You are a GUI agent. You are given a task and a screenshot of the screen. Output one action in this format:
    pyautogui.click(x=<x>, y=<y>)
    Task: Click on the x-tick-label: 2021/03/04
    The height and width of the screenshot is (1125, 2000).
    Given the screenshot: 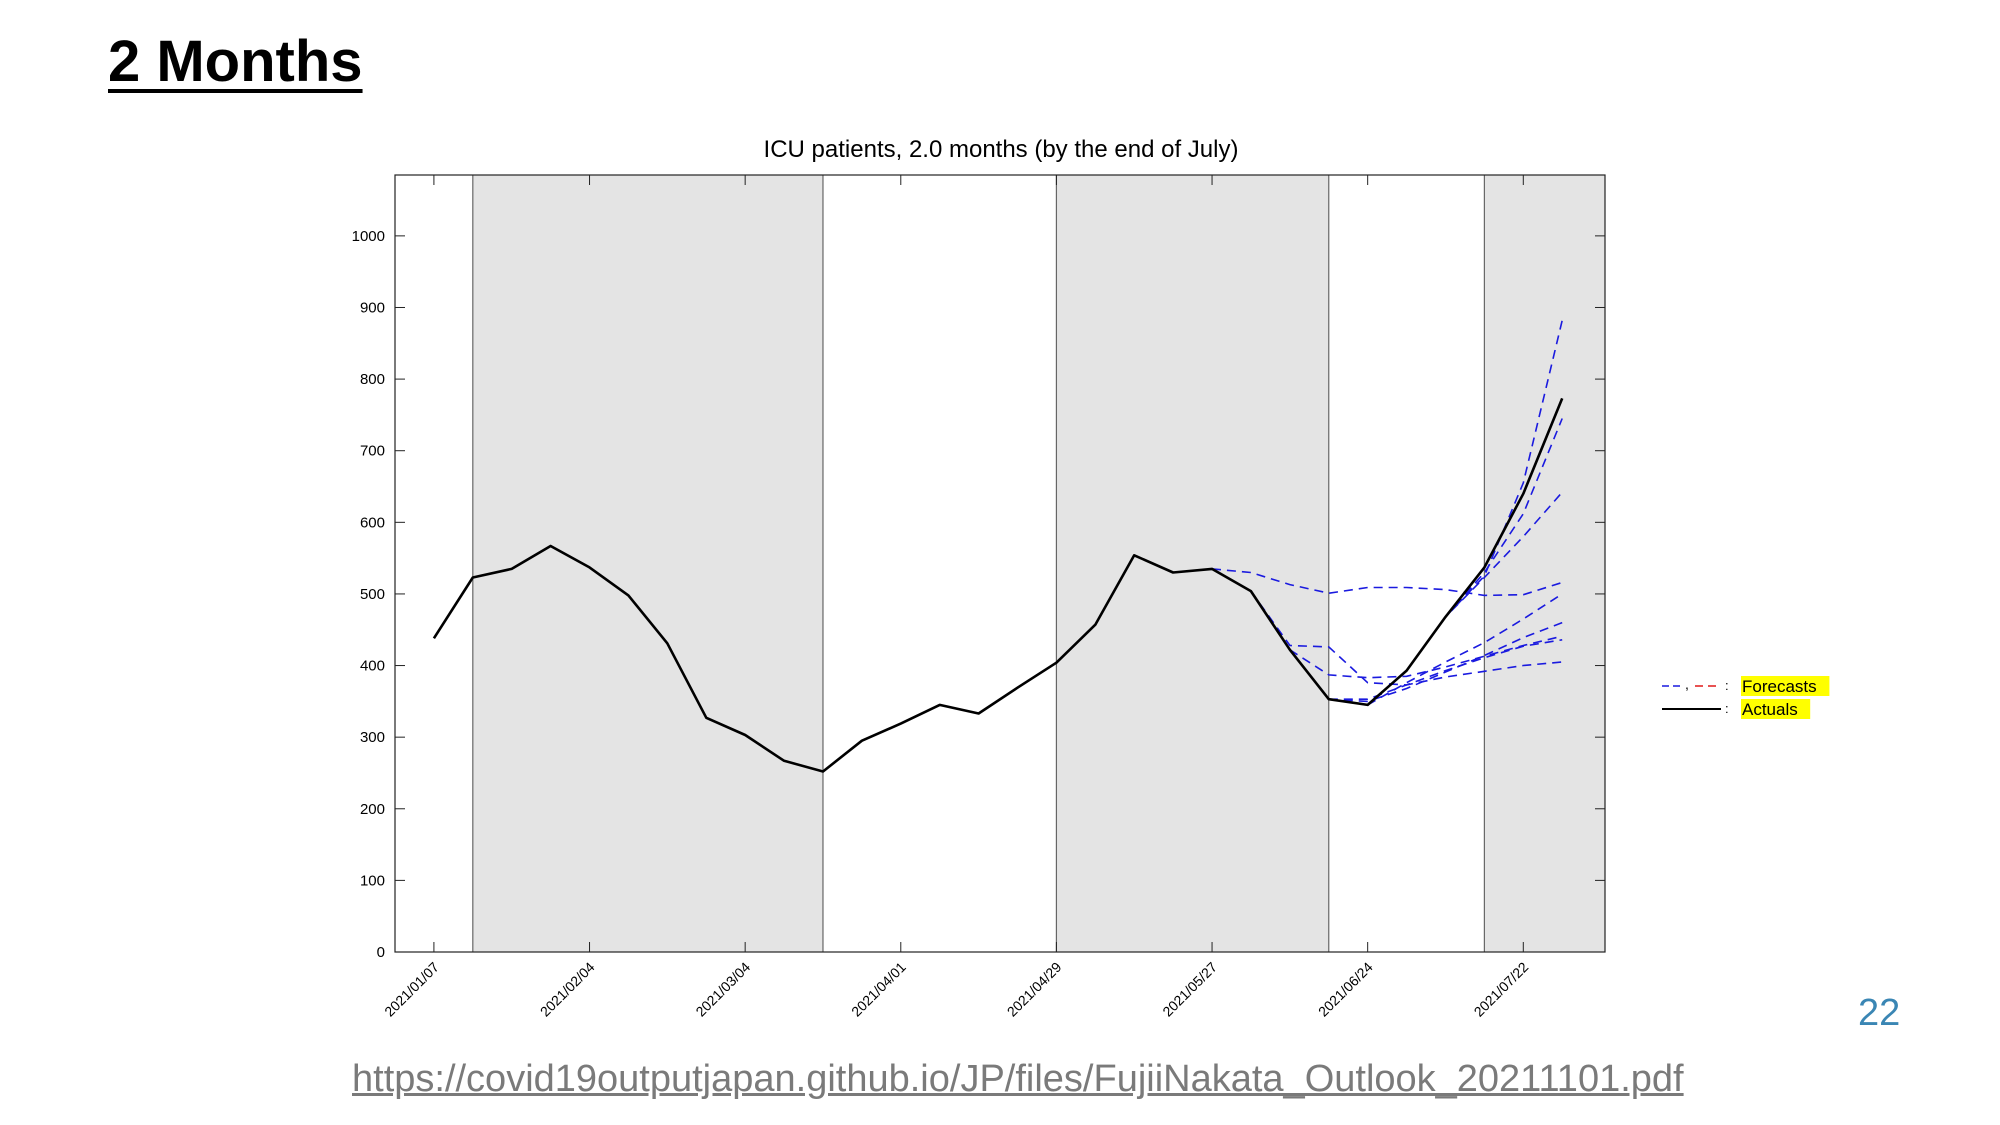 What is the action you would take?
    pyautogui.click(x=722, y=989)
    